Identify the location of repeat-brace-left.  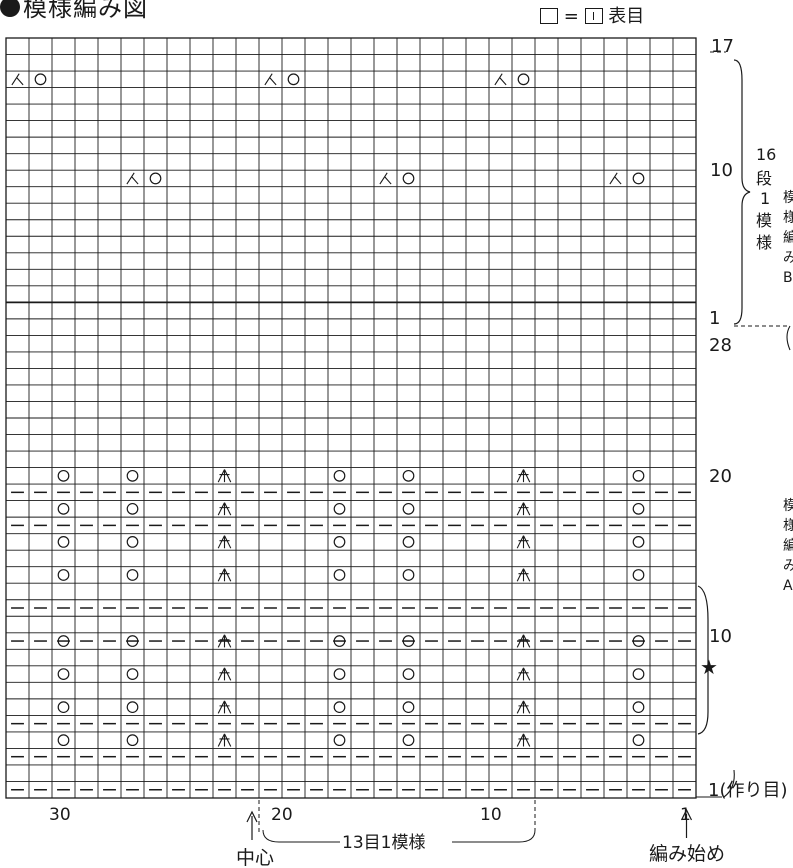
(301, 836).